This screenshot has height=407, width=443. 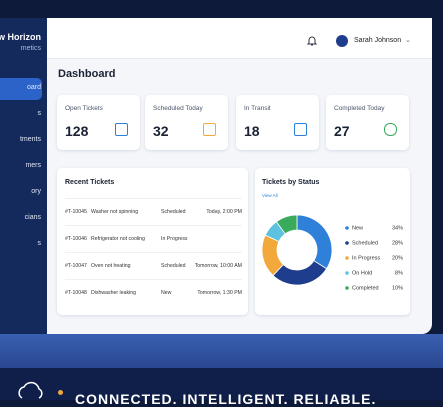 I want to click on ticket-cell: In Progress, so click(x=174, y=239).